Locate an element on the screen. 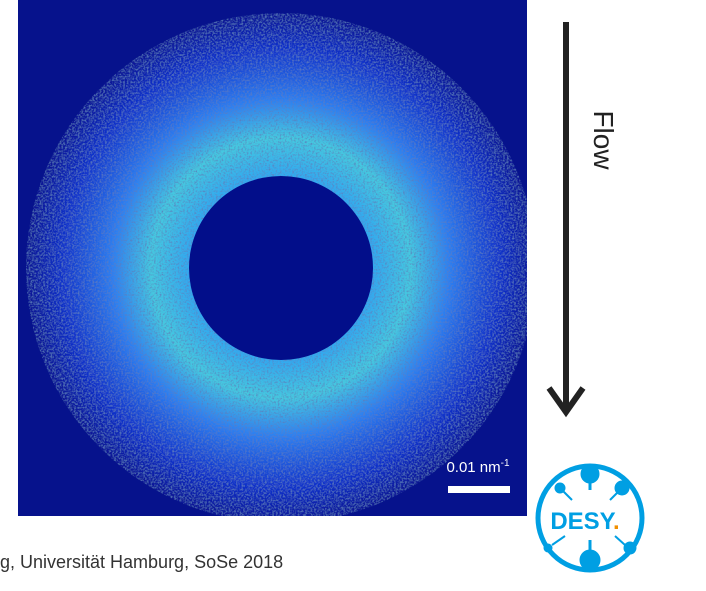 The image size is (706, 591). desy-logo: DESY. is located at coordinates (590, 518).